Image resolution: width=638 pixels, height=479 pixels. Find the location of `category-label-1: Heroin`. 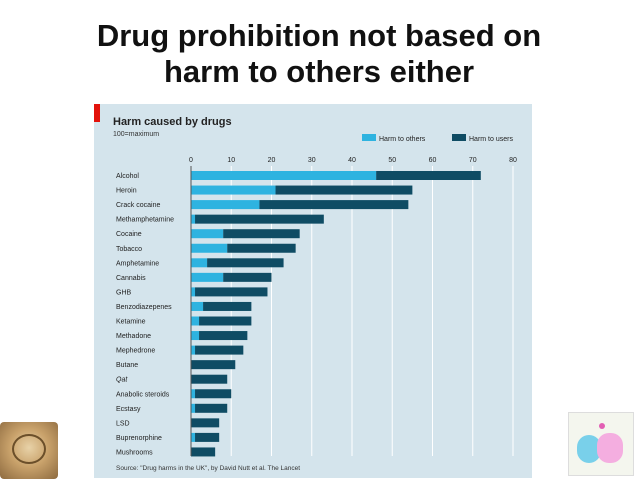

category-label-1: Heroin is located at coordinates (126, 191).